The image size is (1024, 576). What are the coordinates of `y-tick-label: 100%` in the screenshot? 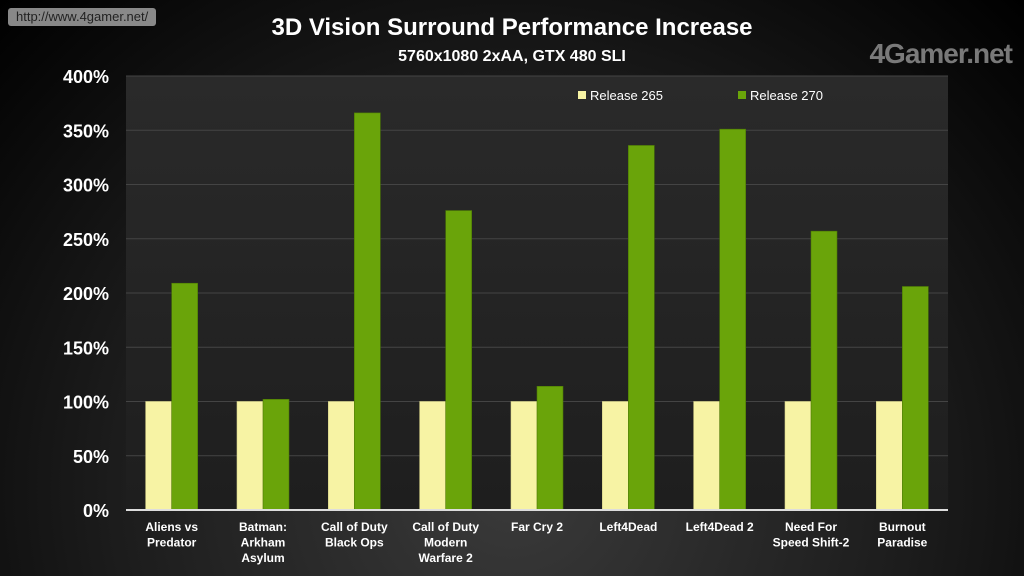 It's located at (86, 403).